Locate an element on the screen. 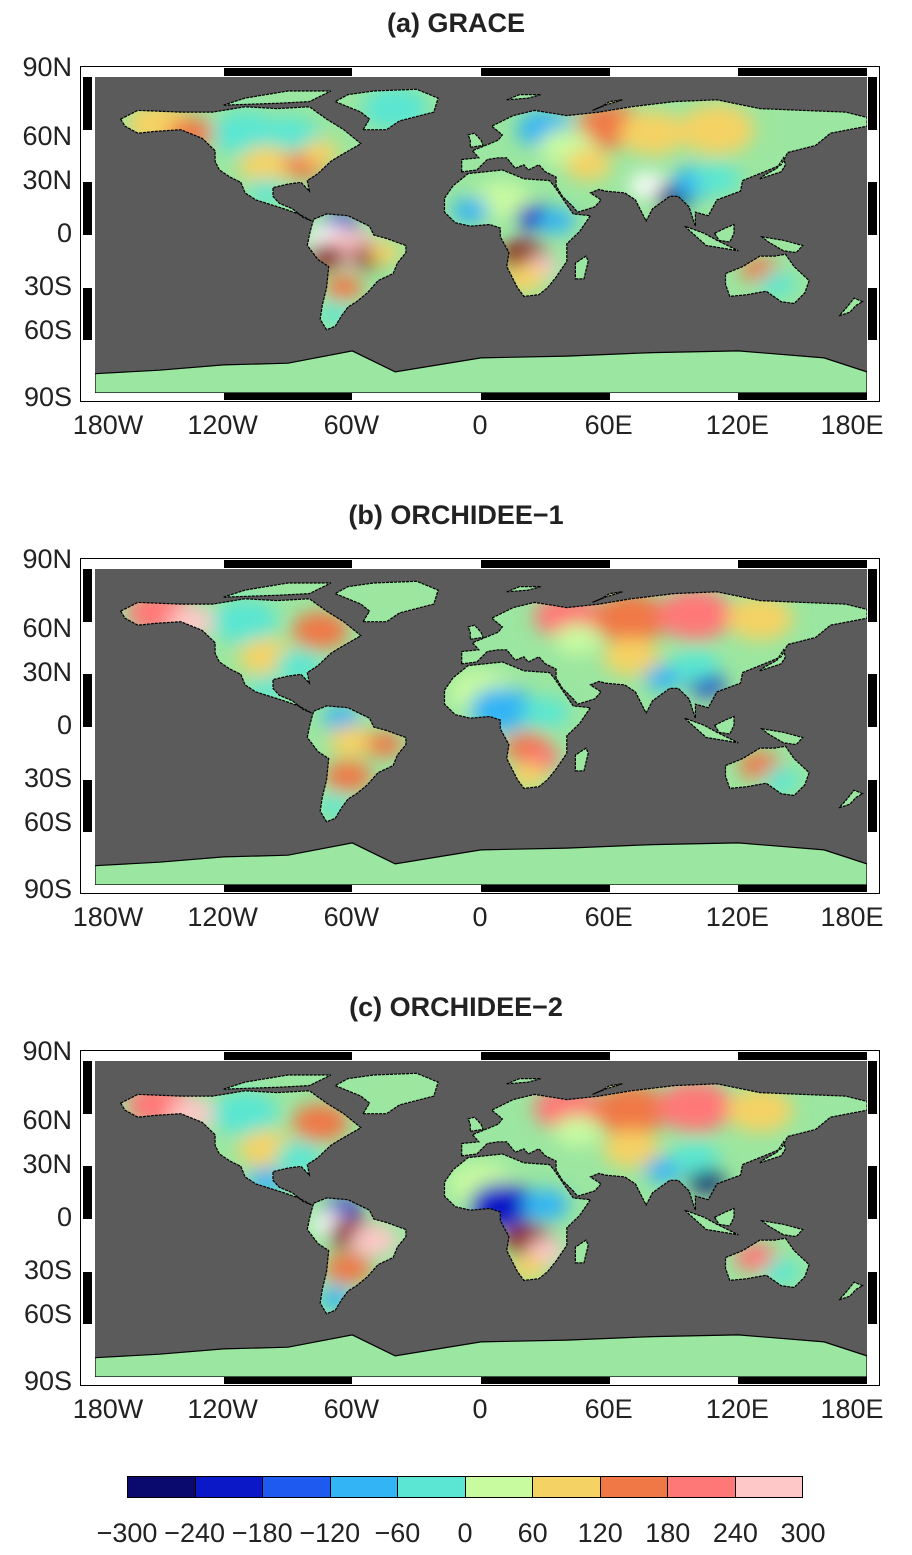 The width and height of the screenshot is (912, 1555). colorbar-tick-label: −240 is located at coordinates (194, 1533).